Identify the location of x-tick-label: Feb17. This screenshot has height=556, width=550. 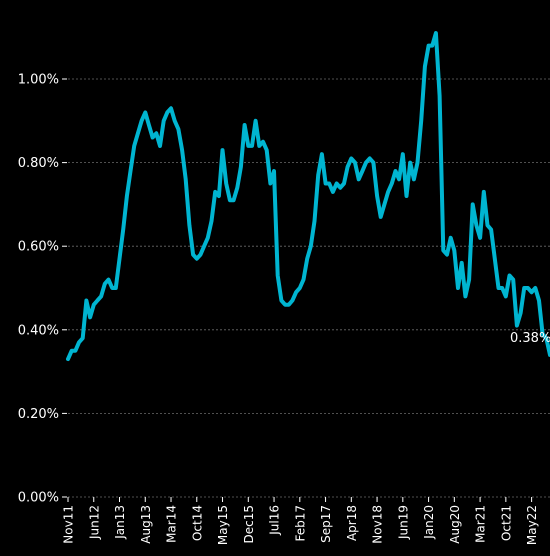
(300, 523).